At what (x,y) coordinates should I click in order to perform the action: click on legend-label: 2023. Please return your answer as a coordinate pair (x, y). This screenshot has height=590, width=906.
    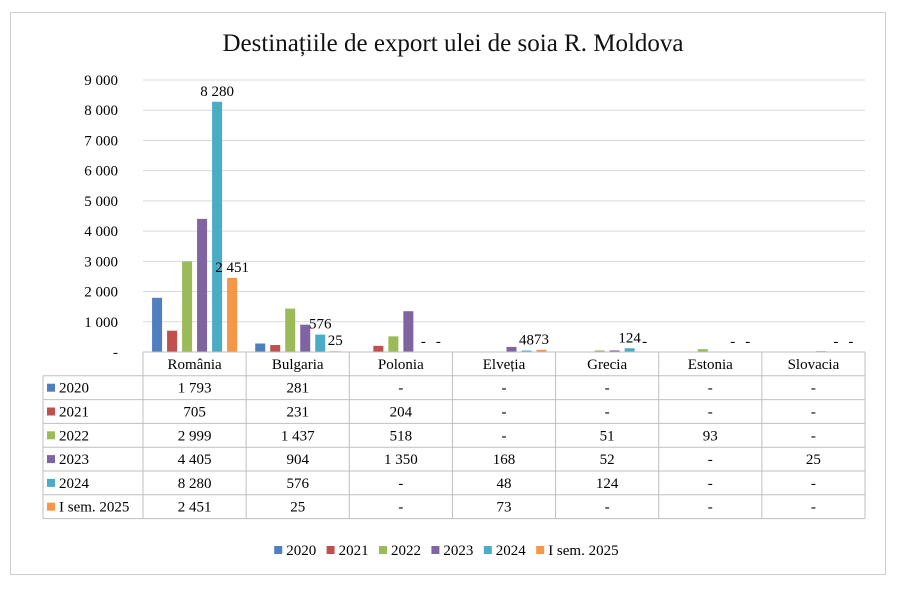
    Looking at the image, I should click on (458, 551).